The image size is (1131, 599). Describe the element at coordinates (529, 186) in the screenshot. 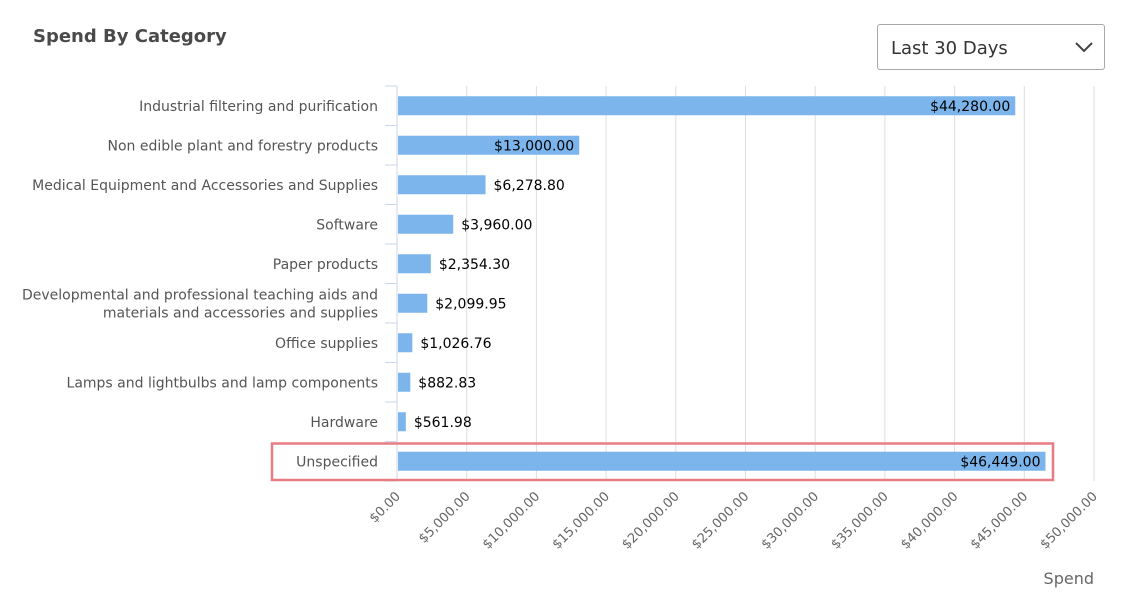

I see `data-label: $6,278.80` at that location.